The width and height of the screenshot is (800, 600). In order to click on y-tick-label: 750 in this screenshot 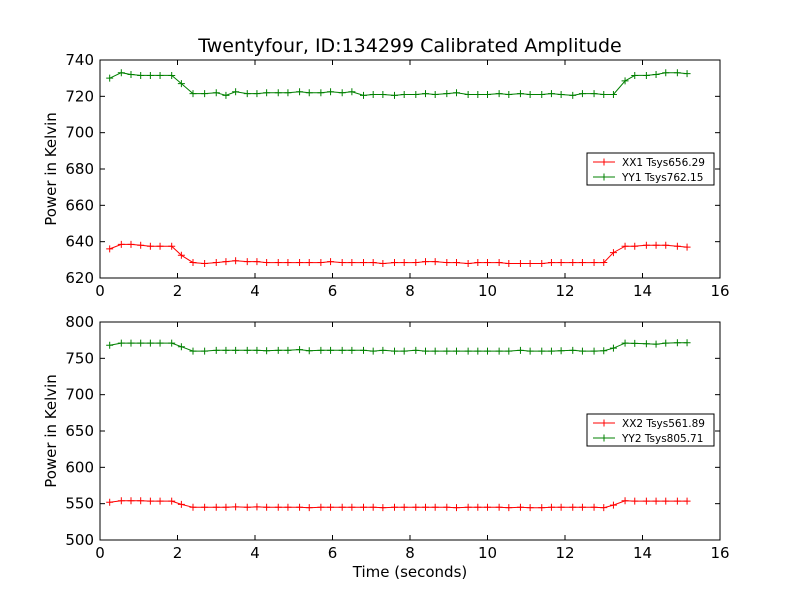, I will do `click(79, 358)`.